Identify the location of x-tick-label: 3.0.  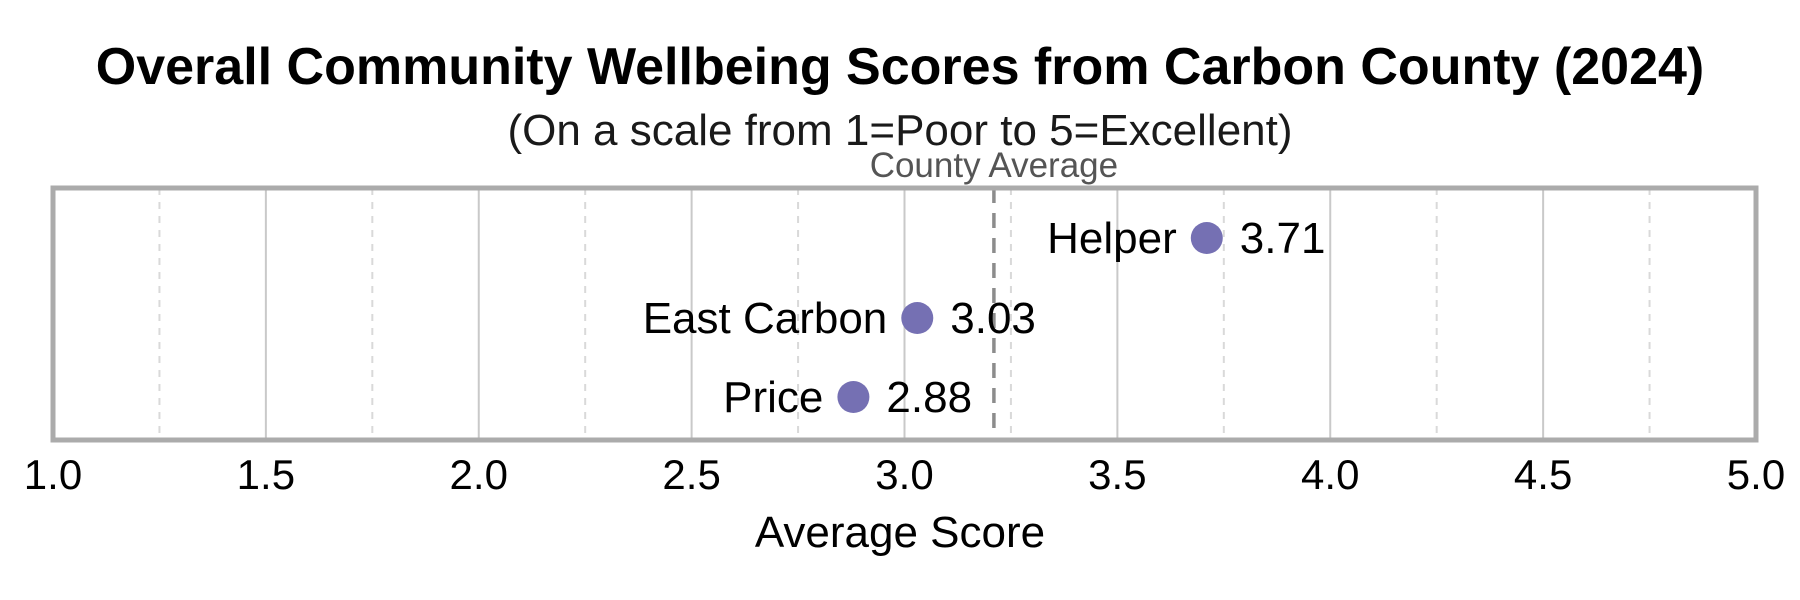
(904, 474).